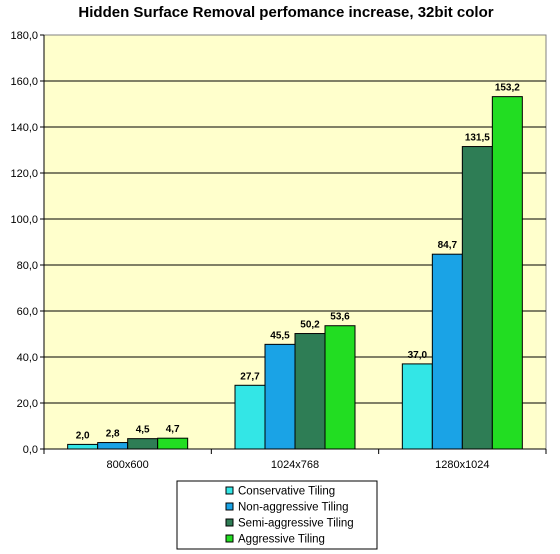 The width and height of the screenshot is (560, 554). Describe the element at coordinates (27, 358) in the screenshot. I see `y-tick-label: 40,0` at that location.